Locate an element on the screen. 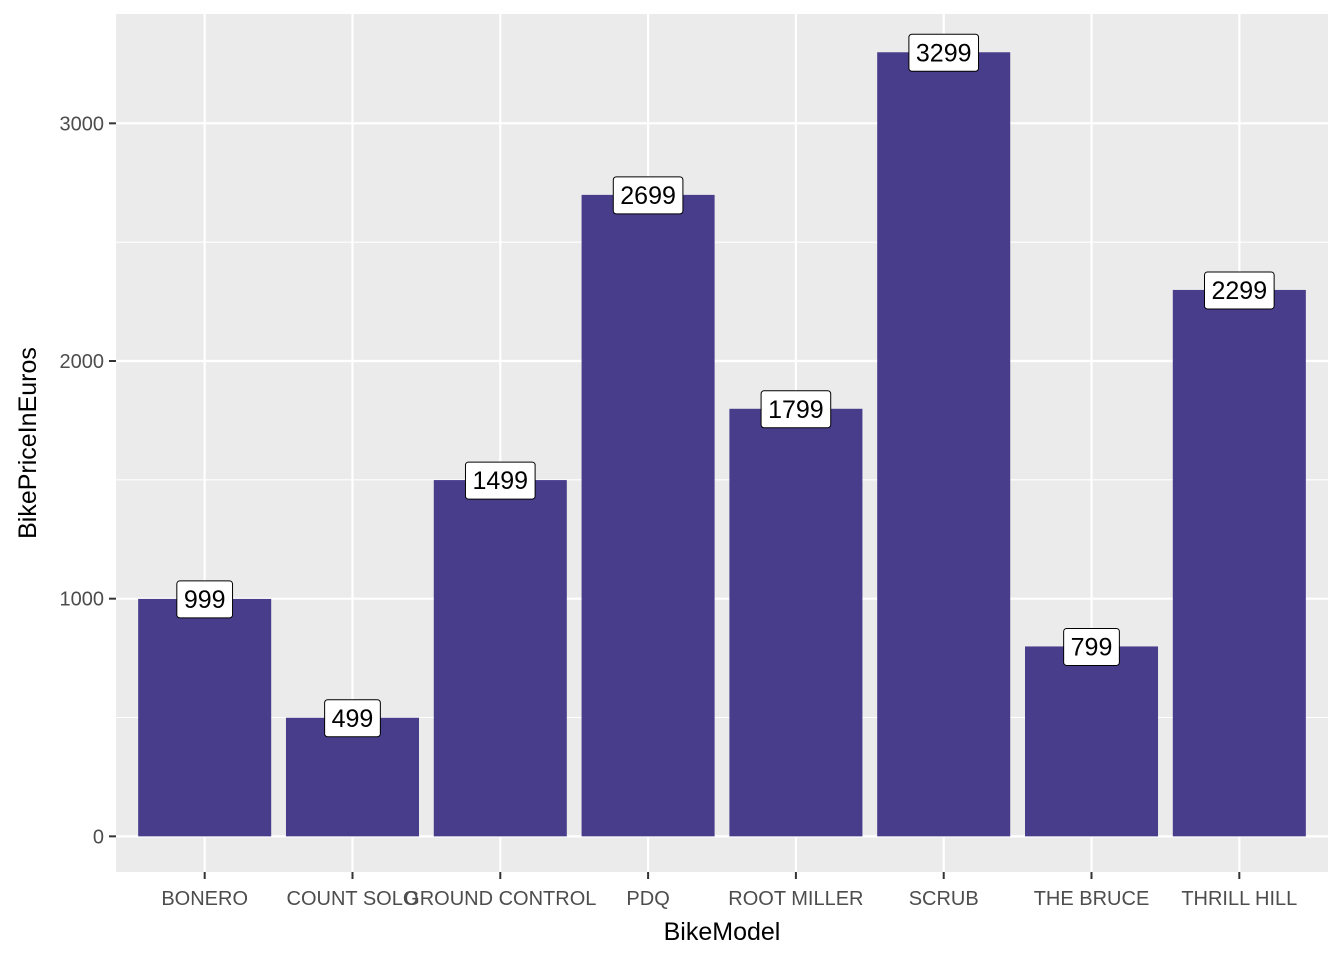 This screenshot has width=1344, height=960. data-label-text: 2699 is located at coordinates (648, 196).